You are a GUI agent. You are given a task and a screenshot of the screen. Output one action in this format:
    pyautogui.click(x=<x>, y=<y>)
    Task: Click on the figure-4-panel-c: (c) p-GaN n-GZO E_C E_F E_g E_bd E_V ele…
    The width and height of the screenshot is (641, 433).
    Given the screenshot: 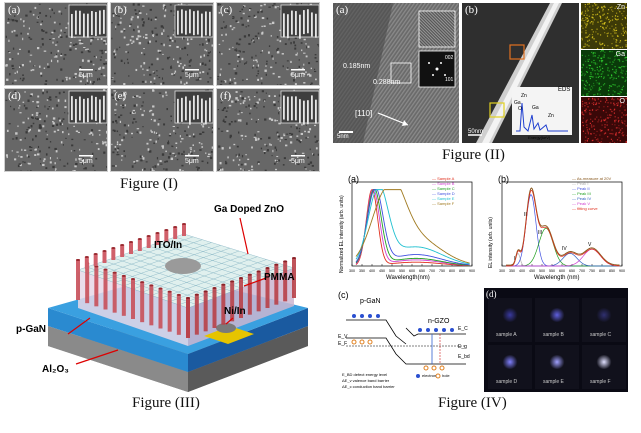 What is the action you would take?
    pyautogui.click(x=407, y=340)
    